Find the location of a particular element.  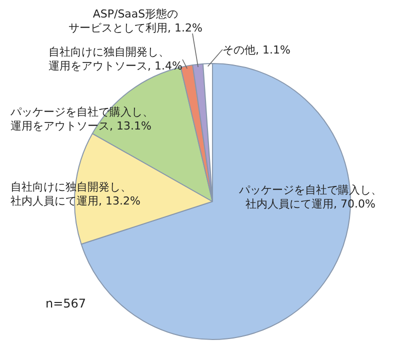

slice-label: 自社向けに独自開発し、運用をアウトソース, 1.4% is located at coordinates (115, 59).